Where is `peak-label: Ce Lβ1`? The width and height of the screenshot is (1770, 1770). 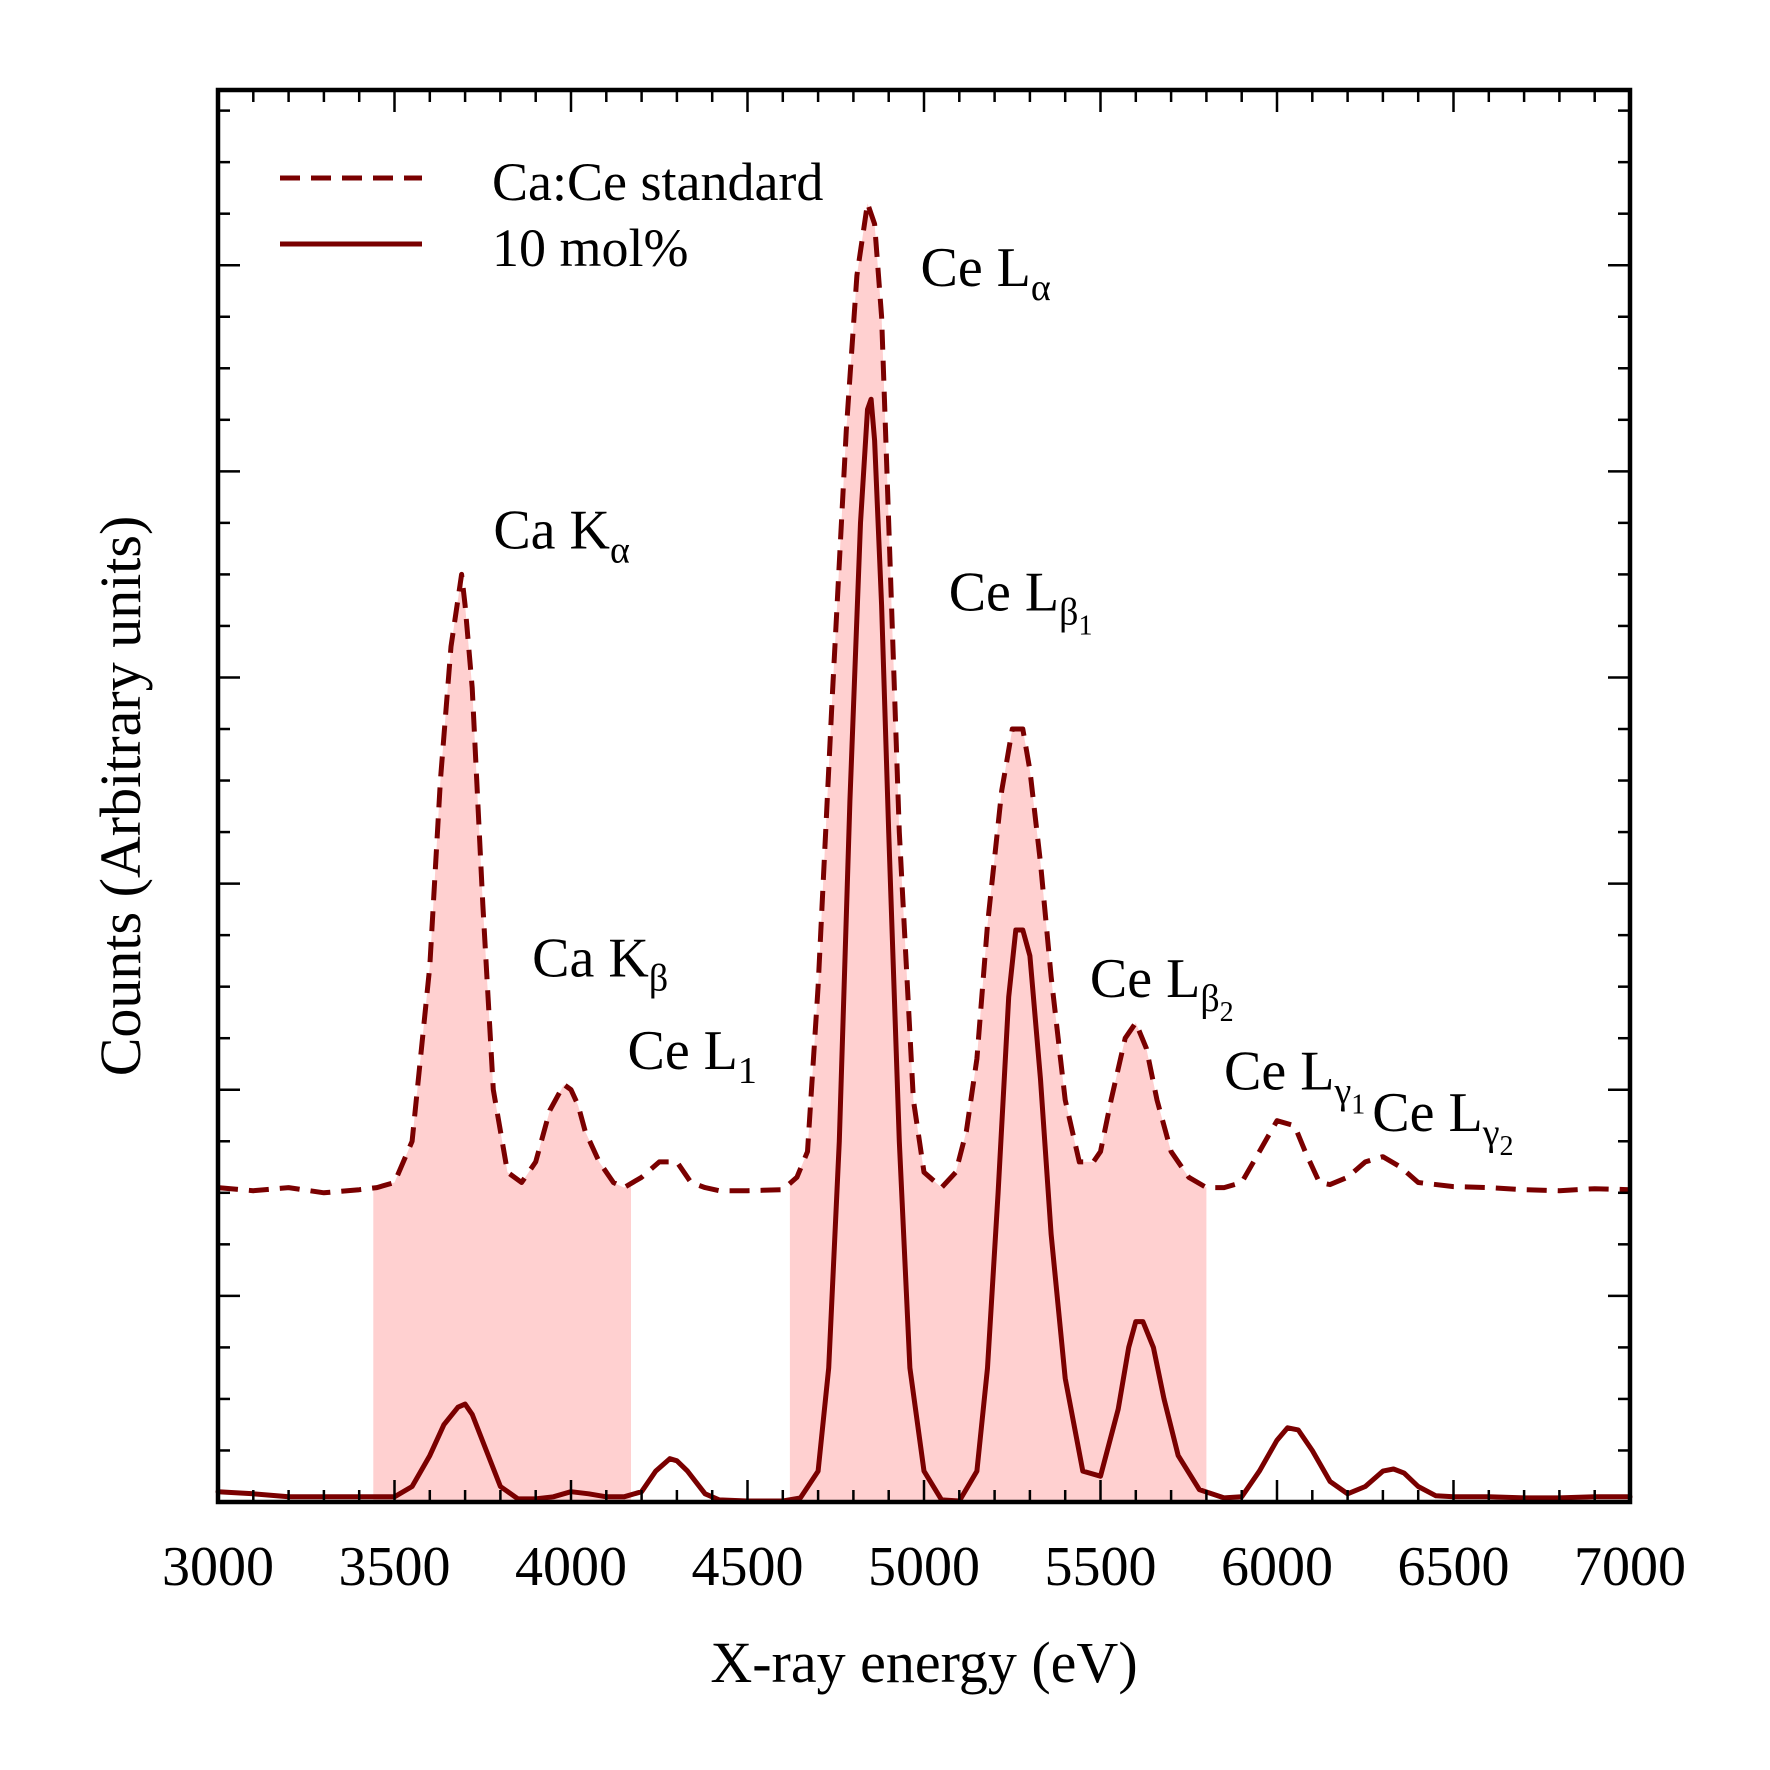
peak-label: Ce Lβ1 is located at coordinates (1021, 601).